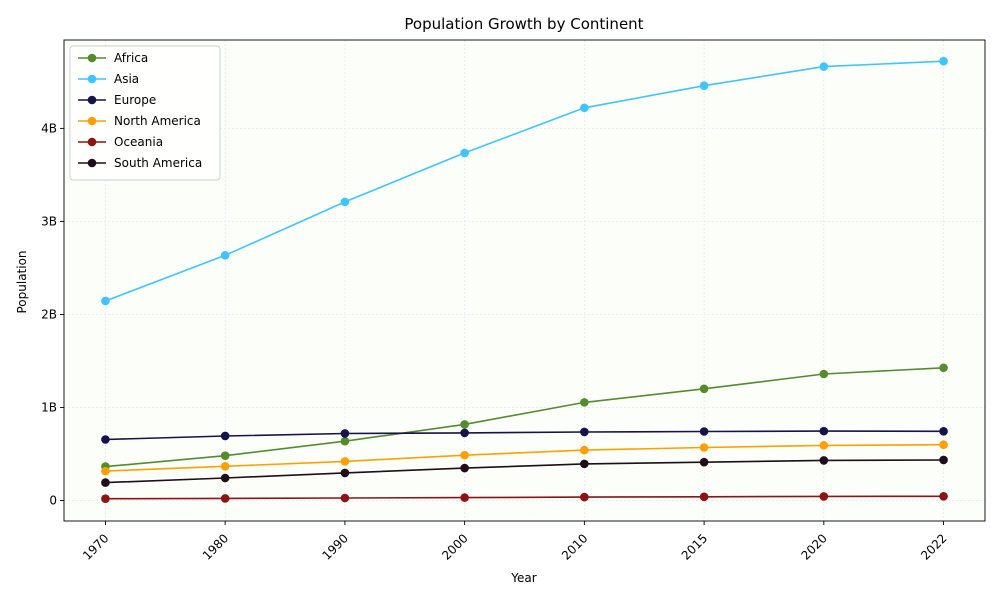 The image size is (1000, 600). I want to click on series-oceania, so click(524, 497).